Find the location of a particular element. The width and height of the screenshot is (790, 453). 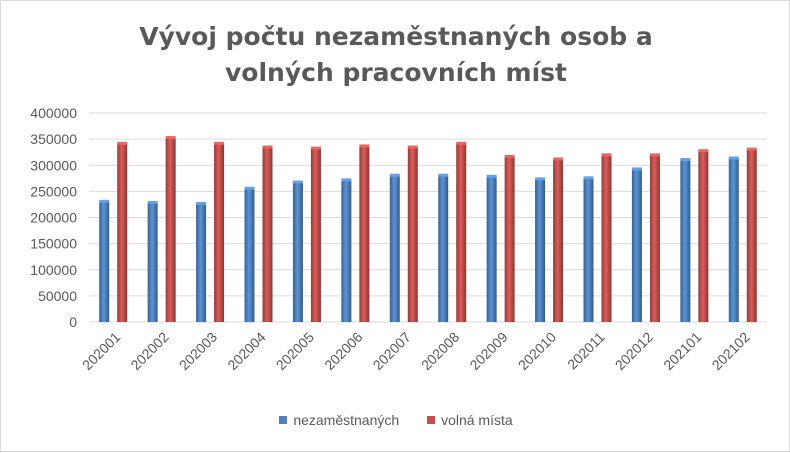

y-tick-label: 300000 is located at coordinates (53, 165).